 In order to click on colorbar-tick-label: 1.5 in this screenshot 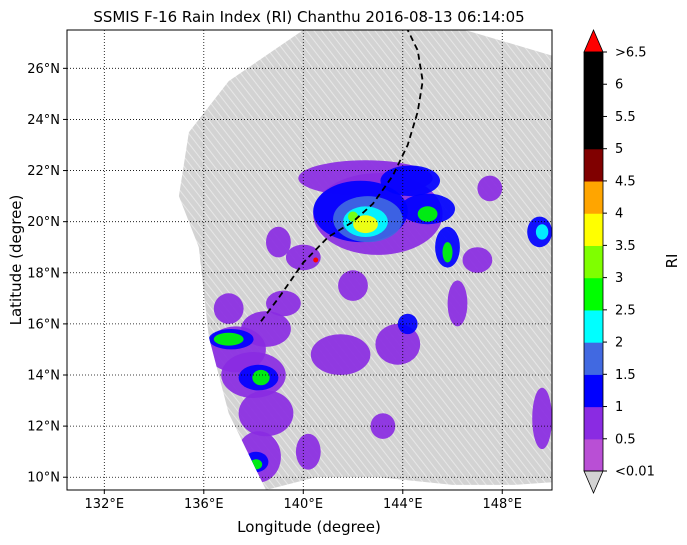, I will do `click(625, 375)`.